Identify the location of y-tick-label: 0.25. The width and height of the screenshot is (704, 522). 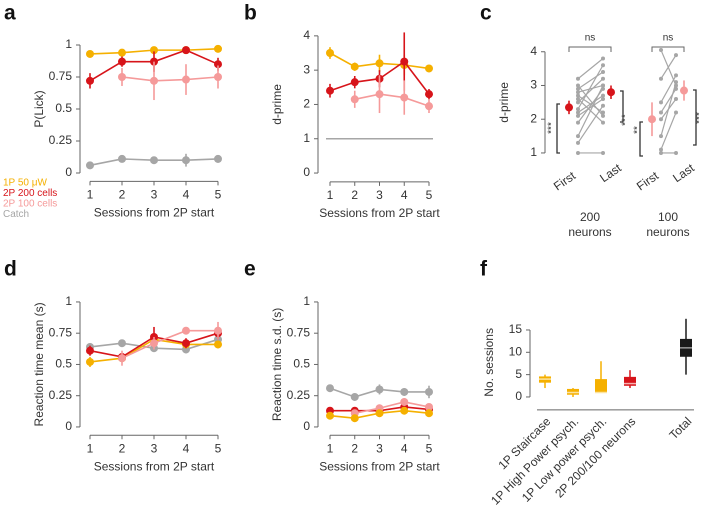
(299, 395).